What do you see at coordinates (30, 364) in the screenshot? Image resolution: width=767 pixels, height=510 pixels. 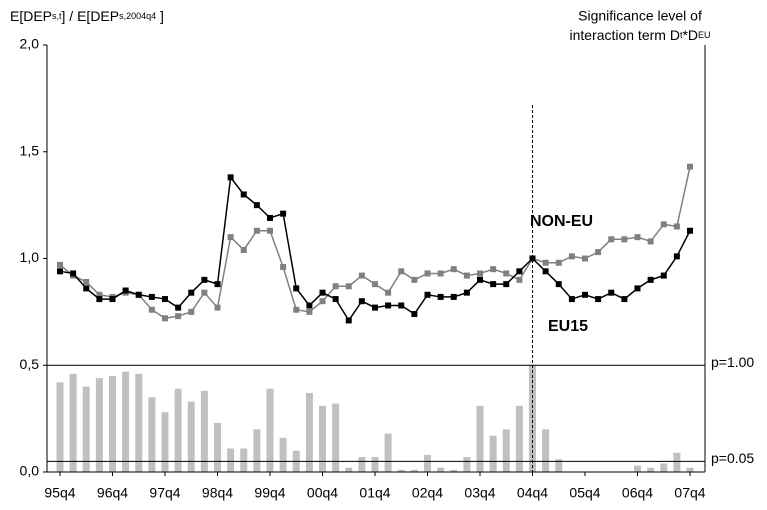 I see `y-tick-label: 0,5` at bounding box center [30, 364].